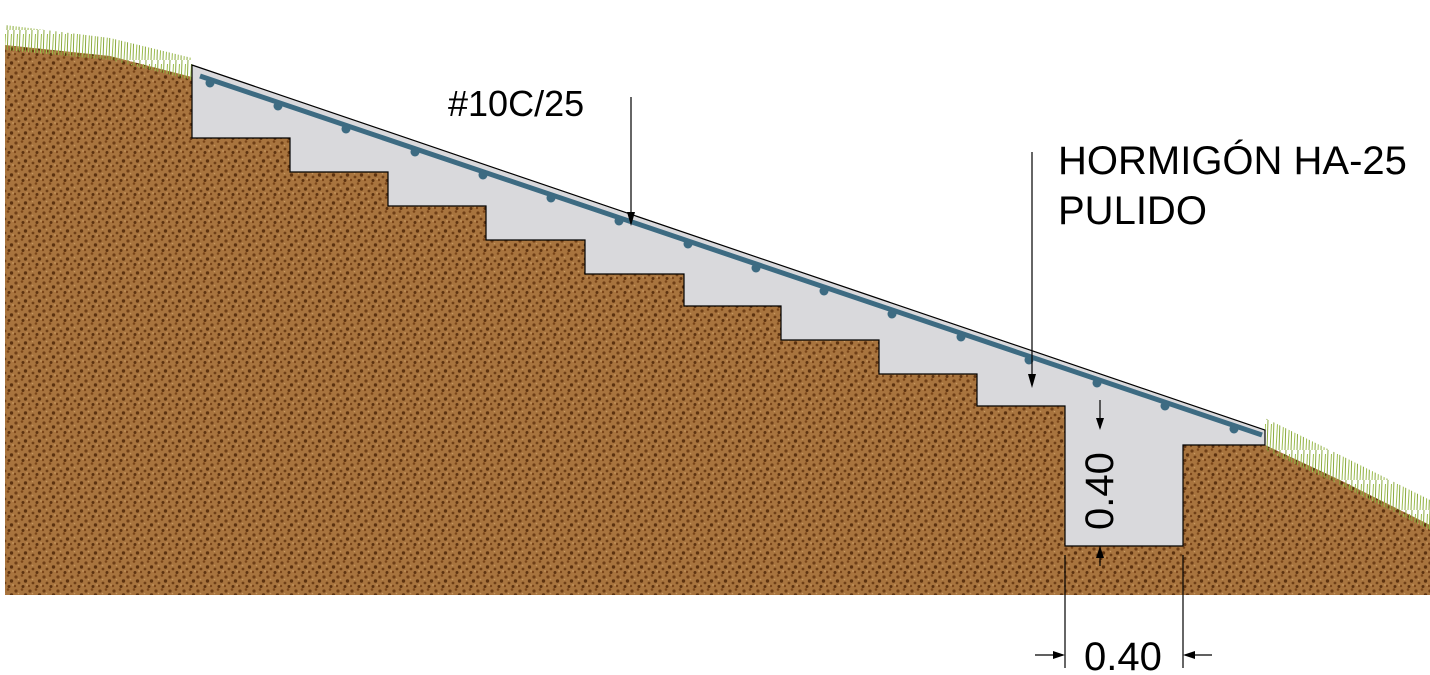  Describe the element at coordinates (1232, 160) in the screenshot. I see `concrete-label-line1: HORMIGÓN HA-25` at that location.